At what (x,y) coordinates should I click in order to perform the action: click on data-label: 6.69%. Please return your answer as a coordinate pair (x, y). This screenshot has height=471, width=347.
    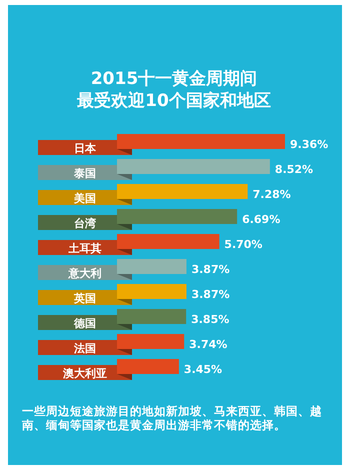
    Looking at the image, I should click on (261, 219).